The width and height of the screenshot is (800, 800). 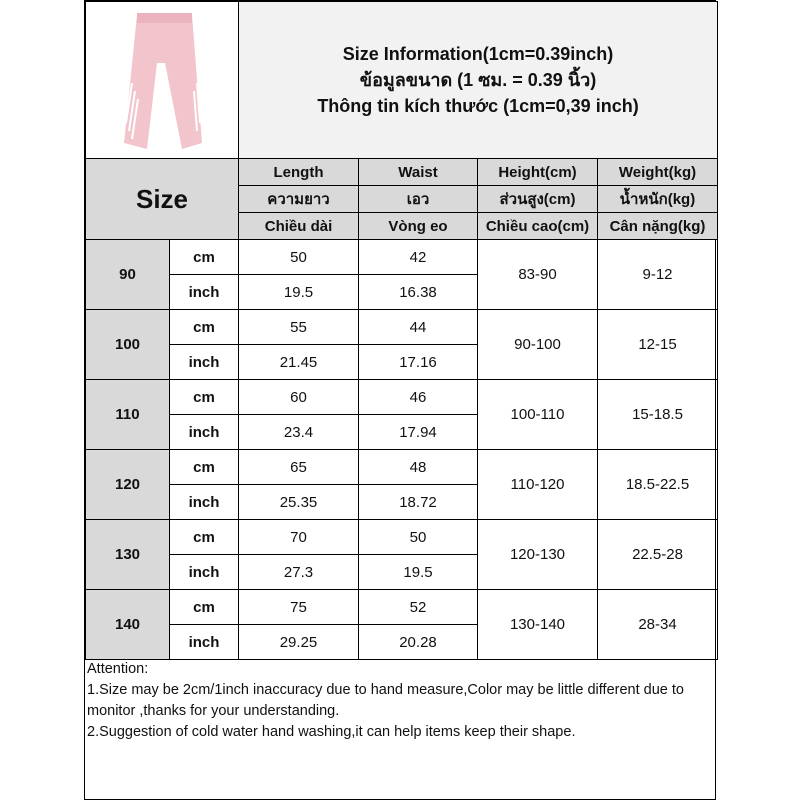 What do you see at coordinates (127, 624) in the screenshot?
I see `size-cell: 140` at bounding box center [127, 624].